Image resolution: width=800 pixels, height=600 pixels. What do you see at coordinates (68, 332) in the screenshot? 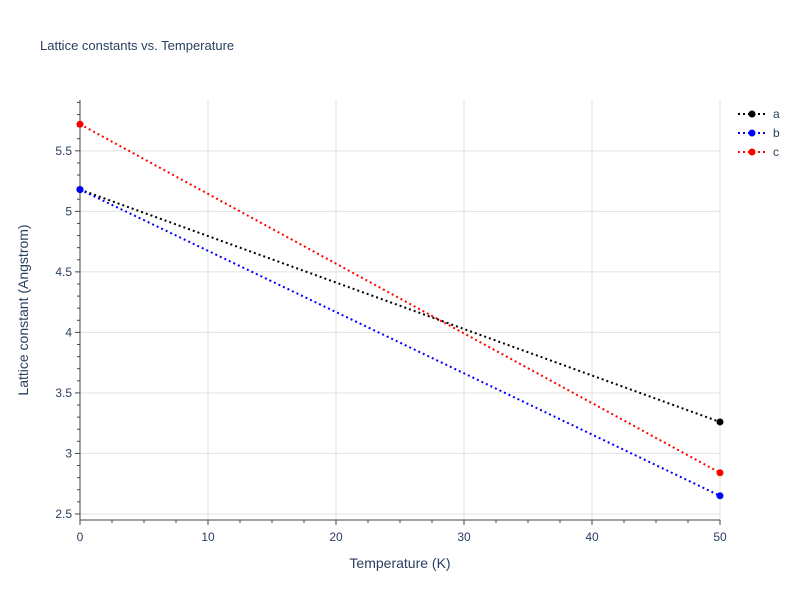
I see `y-tick-label: 4` at bounding box center [68, 332].